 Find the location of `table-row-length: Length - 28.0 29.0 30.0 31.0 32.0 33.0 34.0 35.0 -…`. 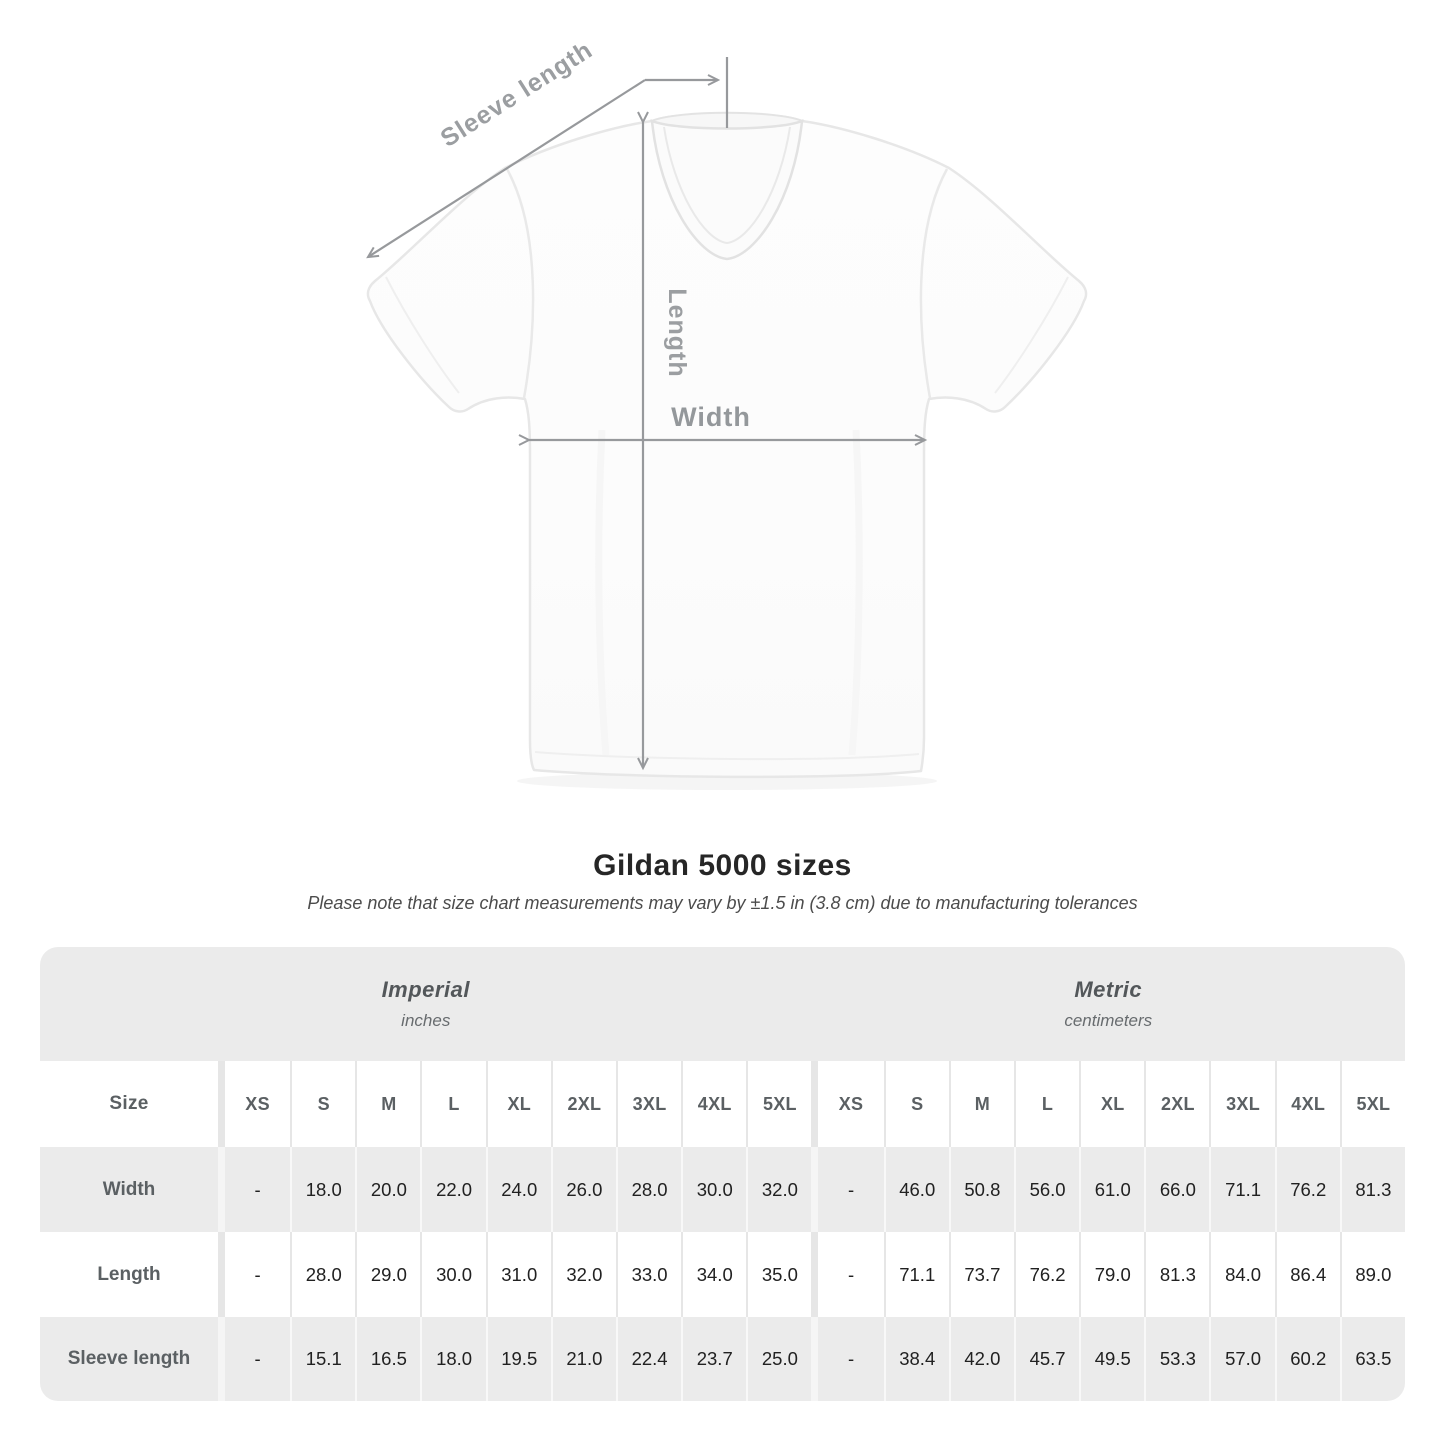

table-row-length: Length - 28.0 29.0 30.0 31.0 32.0 33.0 34.0 35.0 -… is located at coordinates (722, 1274).